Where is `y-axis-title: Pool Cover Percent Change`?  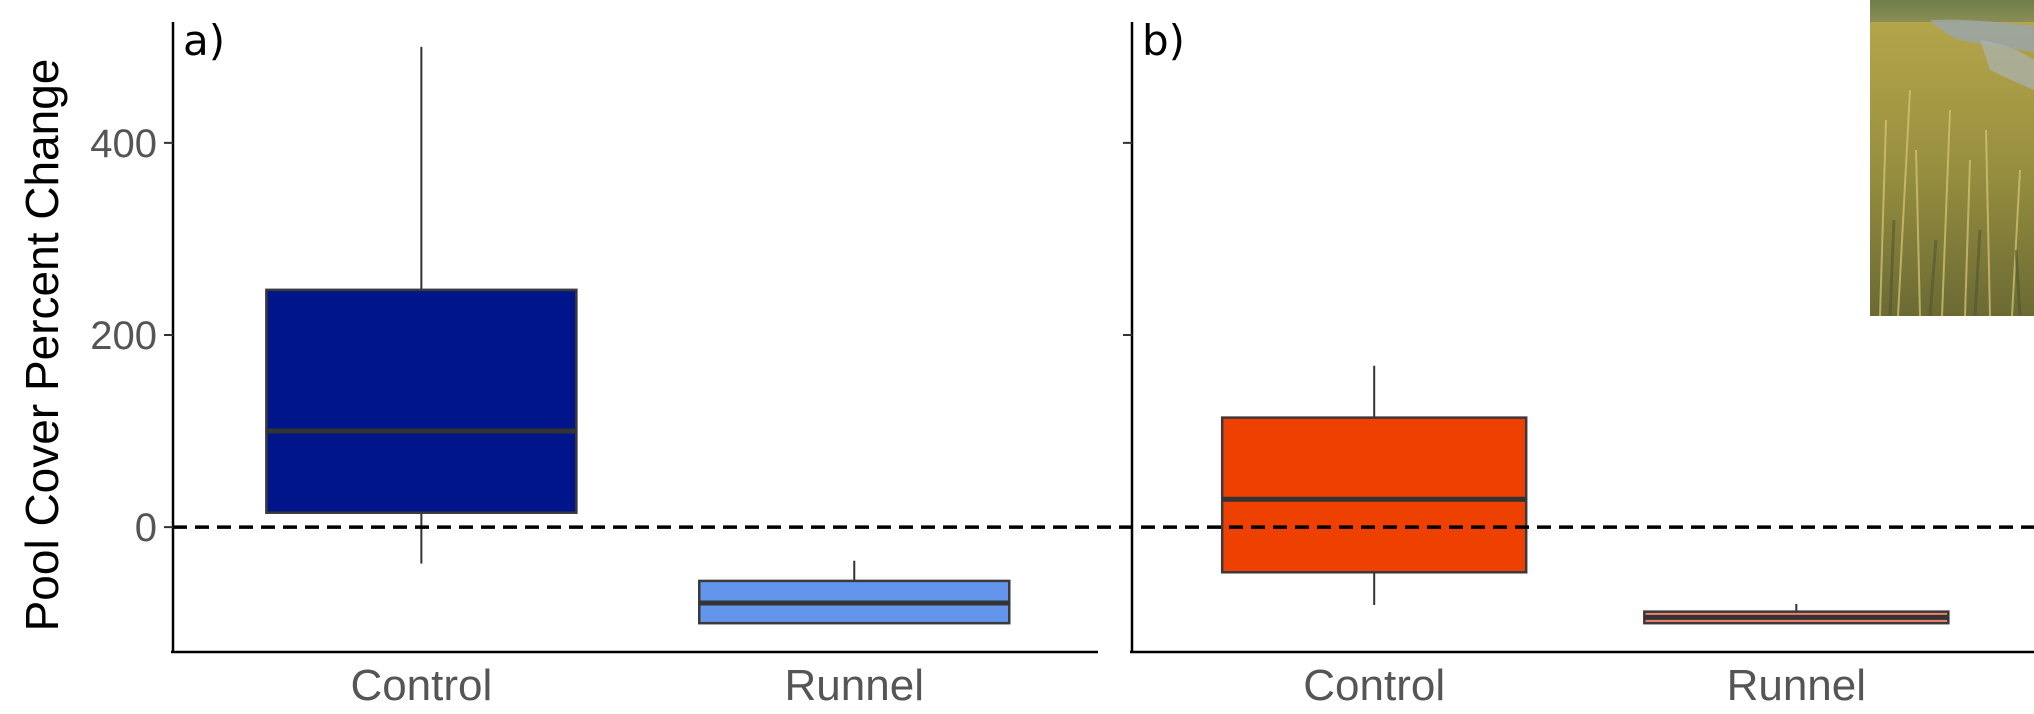 y-axis-title: Pool Cover Percent Change is located at coordinates (42, 345).